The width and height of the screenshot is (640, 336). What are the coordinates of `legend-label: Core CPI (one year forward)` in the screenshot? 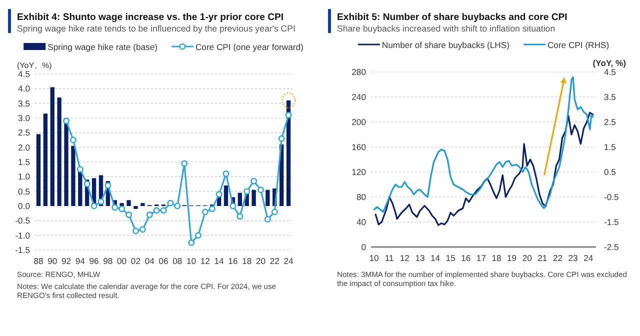 It's located at (249, 47).